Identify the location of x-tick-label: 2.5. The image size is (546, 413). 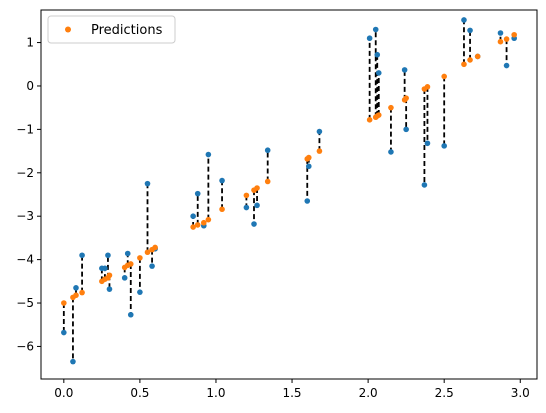
(444, 393).